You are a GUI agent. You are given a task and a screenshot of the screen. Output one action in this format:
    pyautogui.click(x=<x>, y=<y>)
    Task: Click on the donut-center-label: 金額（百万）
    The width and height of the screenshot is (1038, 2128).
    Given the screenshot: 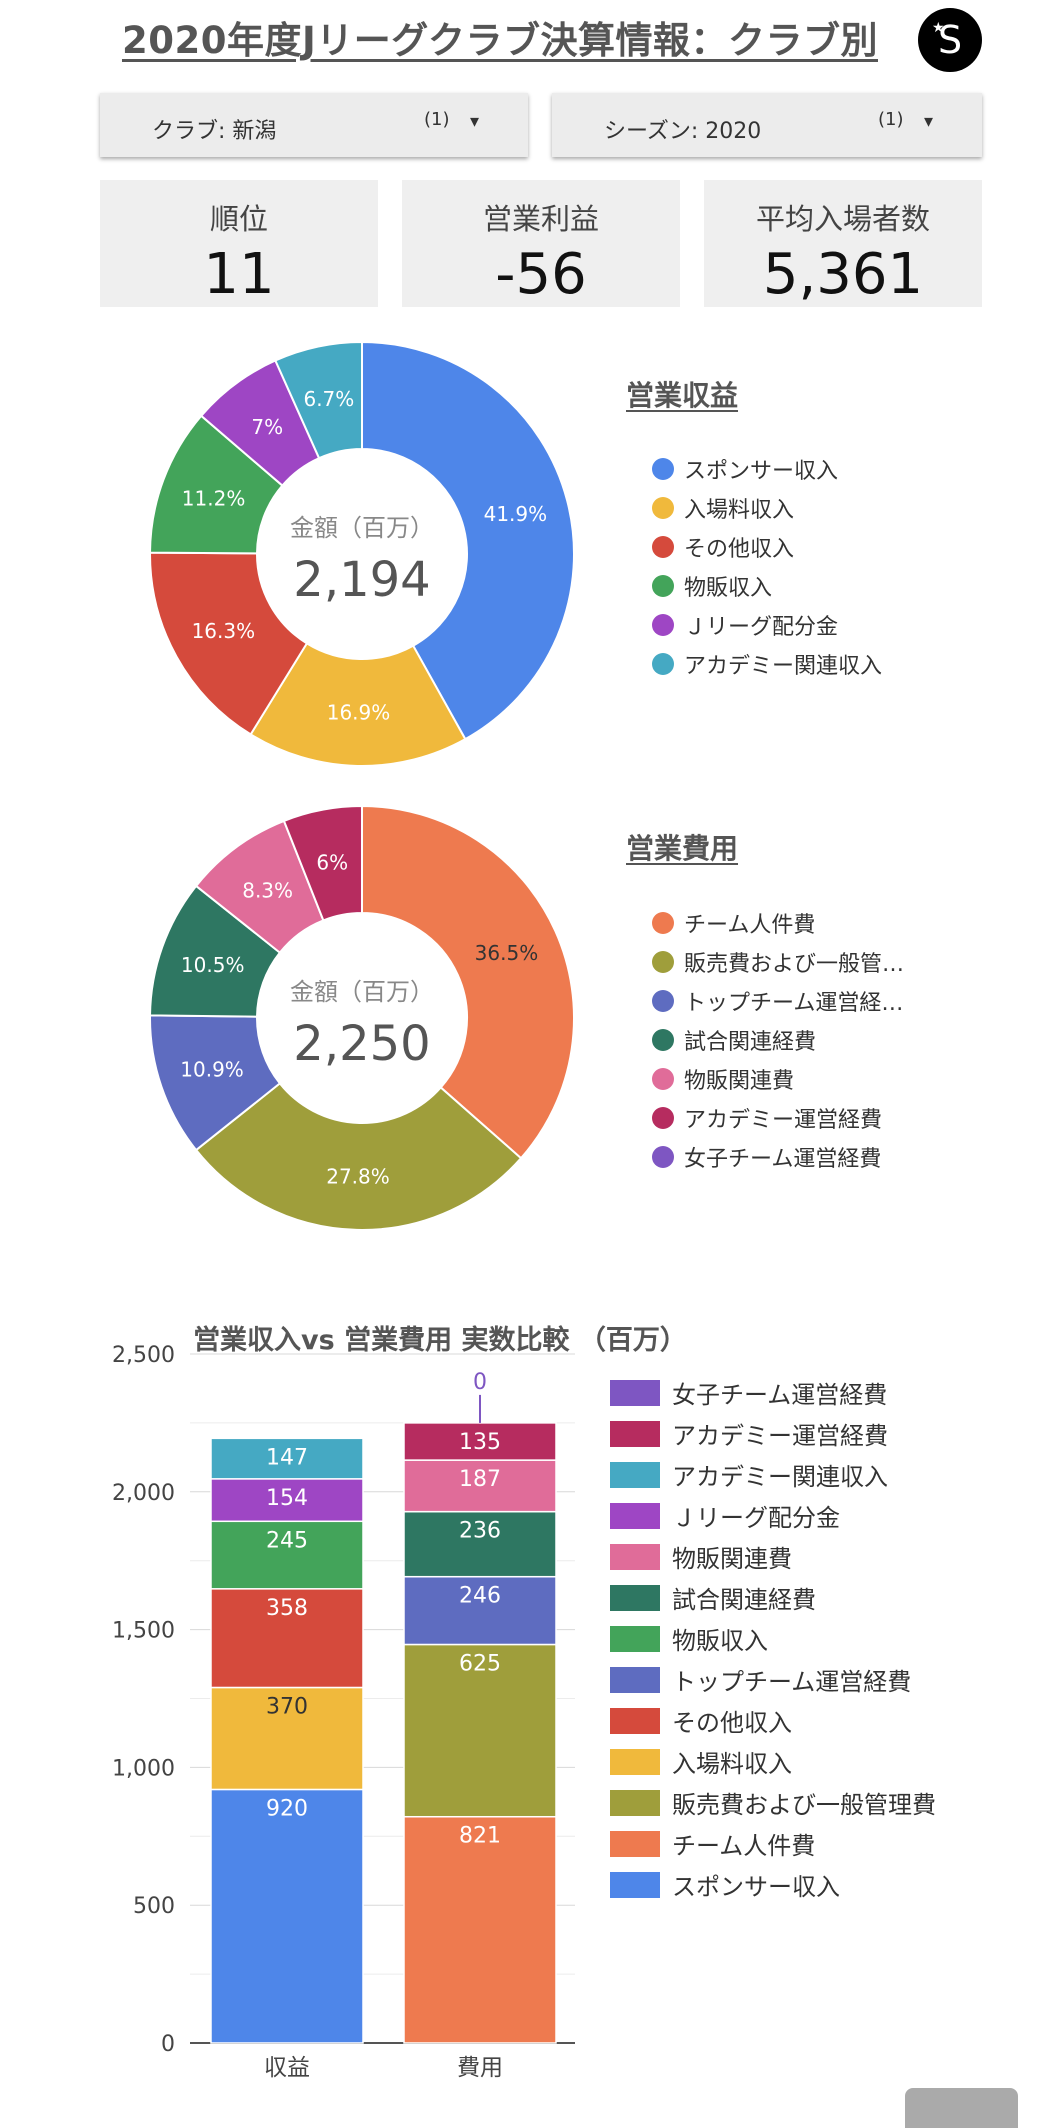 What is the action you would take?
    pyautogui.click(x=362, y=528)
    